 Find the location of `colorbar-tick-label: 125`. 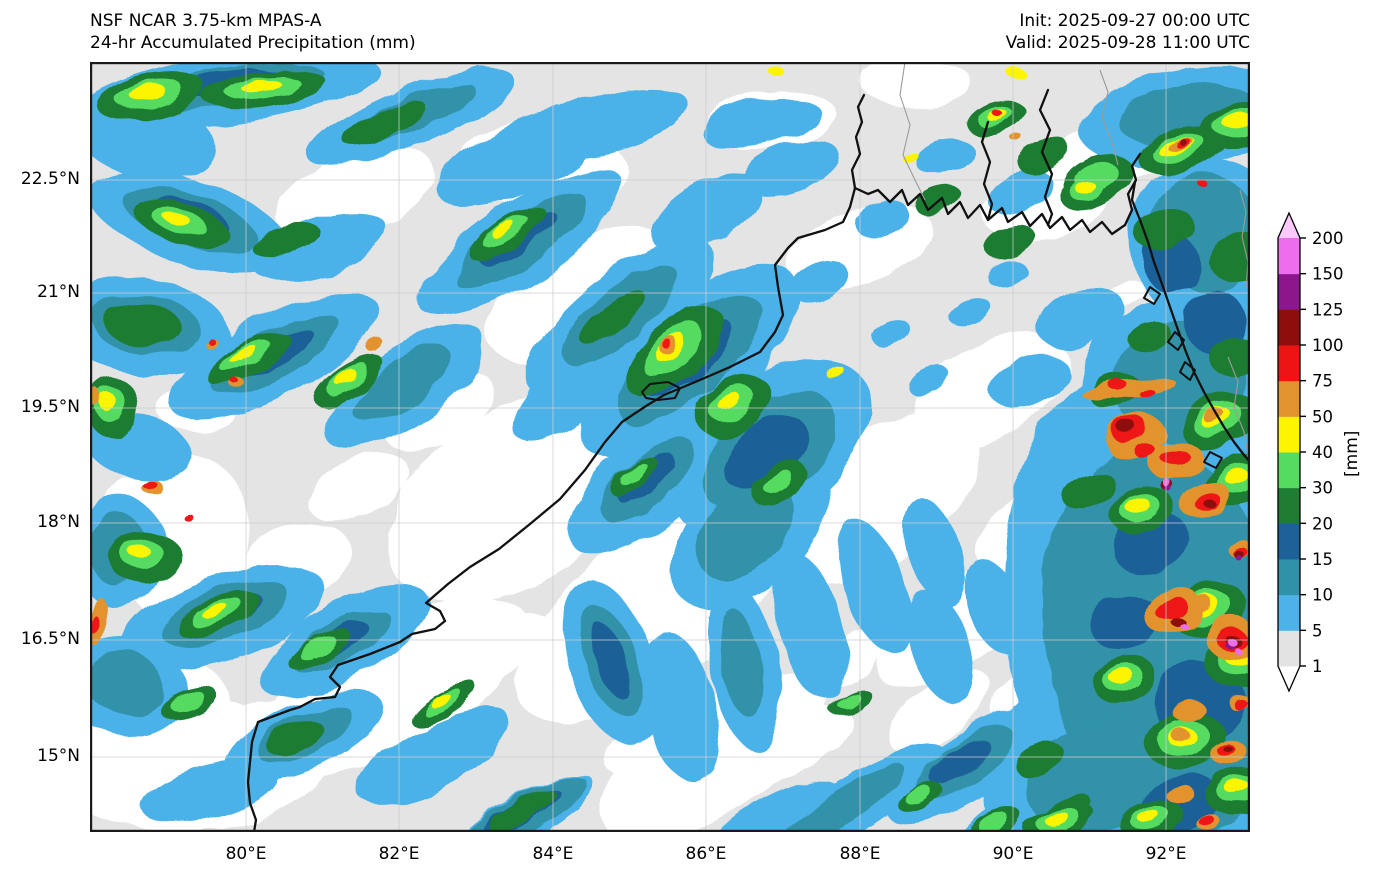

colorbar-tick-label: 125 is located at coordinates (1328, 309).